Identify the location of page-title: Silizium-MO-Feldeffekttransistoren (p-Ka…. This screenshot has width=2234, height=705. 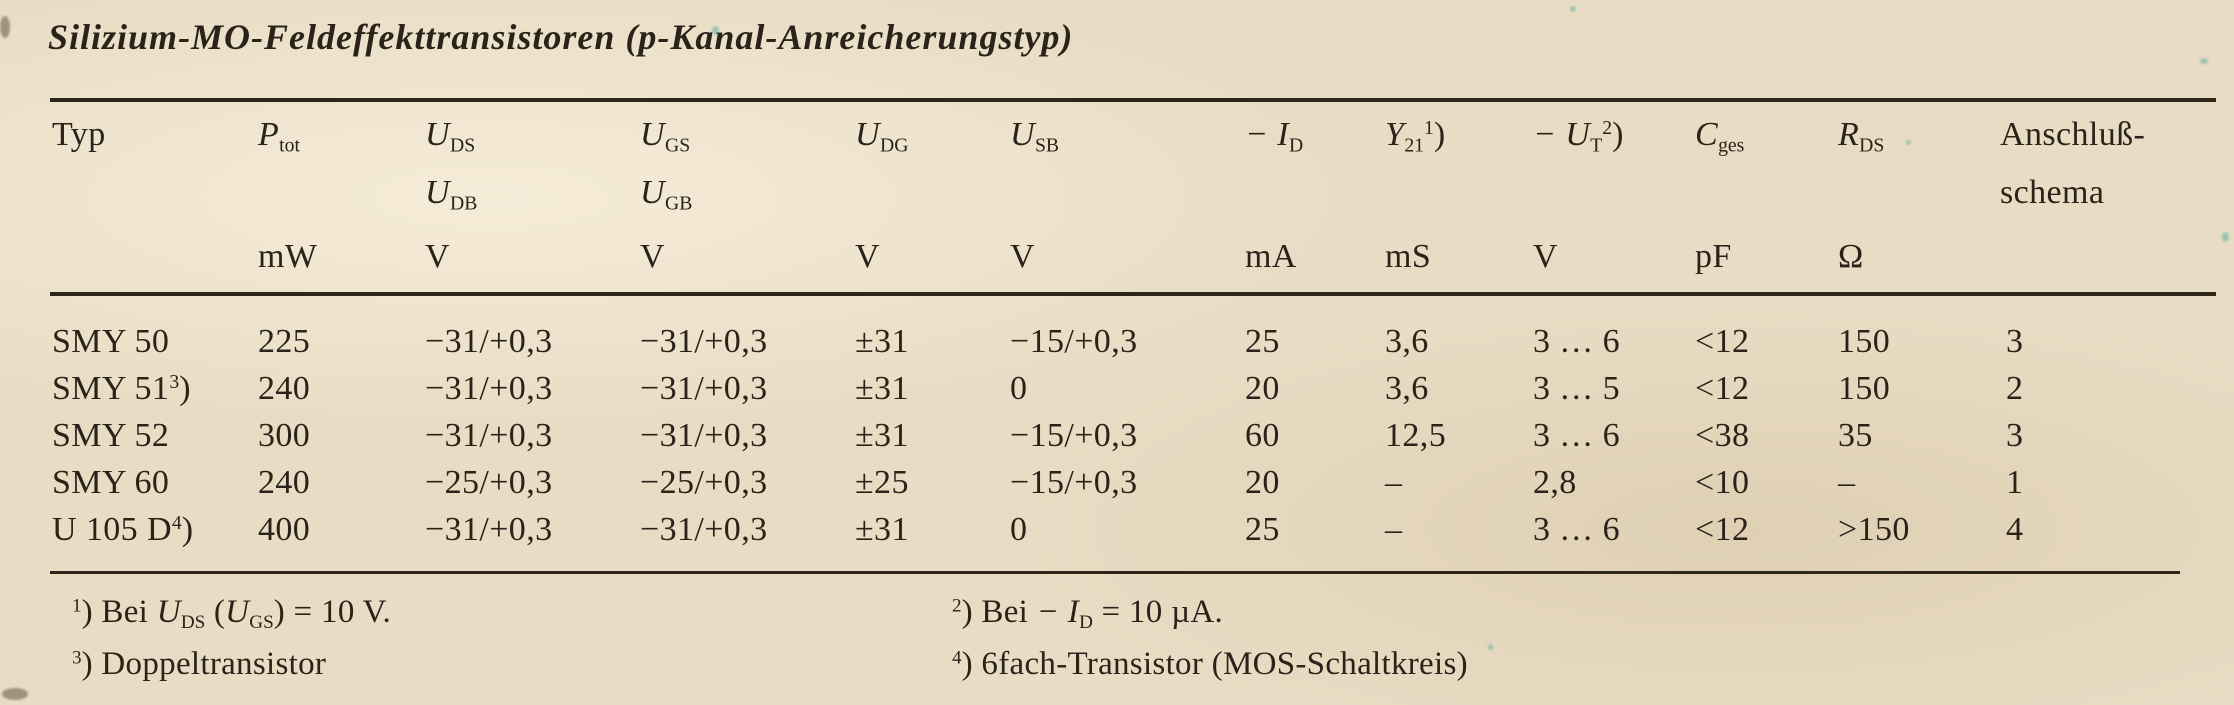
(561, 37).